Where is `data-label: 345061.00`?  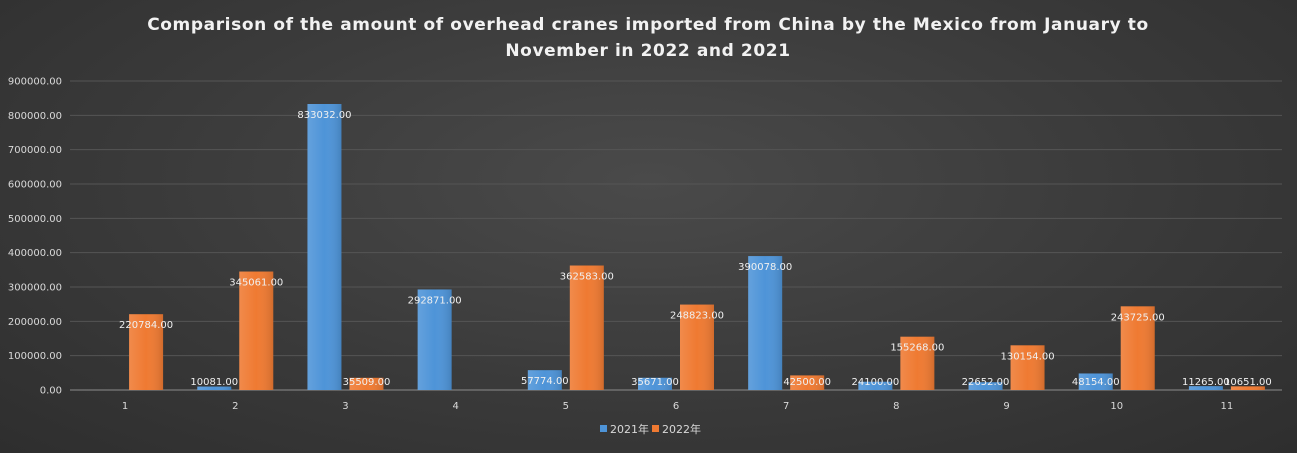
data-label: 345061.00 is located at coordinates (256, 283).